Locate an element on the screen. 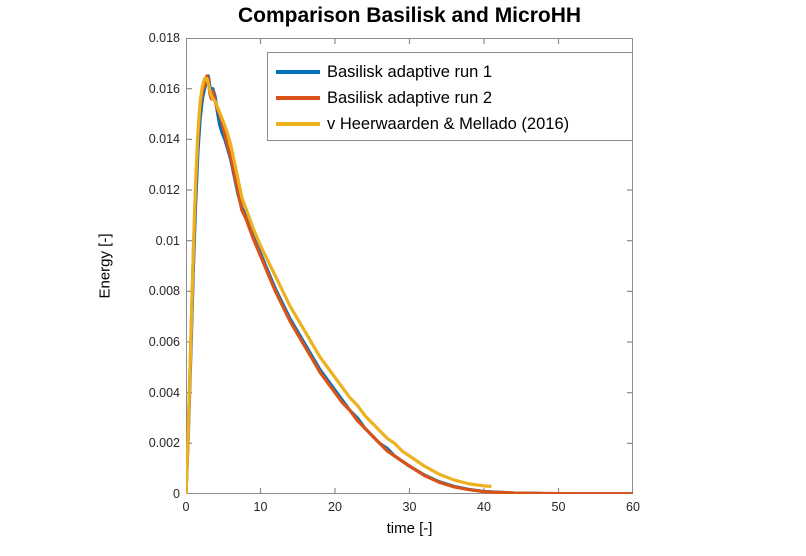 The height and width of the screenshot is (556, 806). y-tick-label: 0.012 is located at coordinates (164, 190).